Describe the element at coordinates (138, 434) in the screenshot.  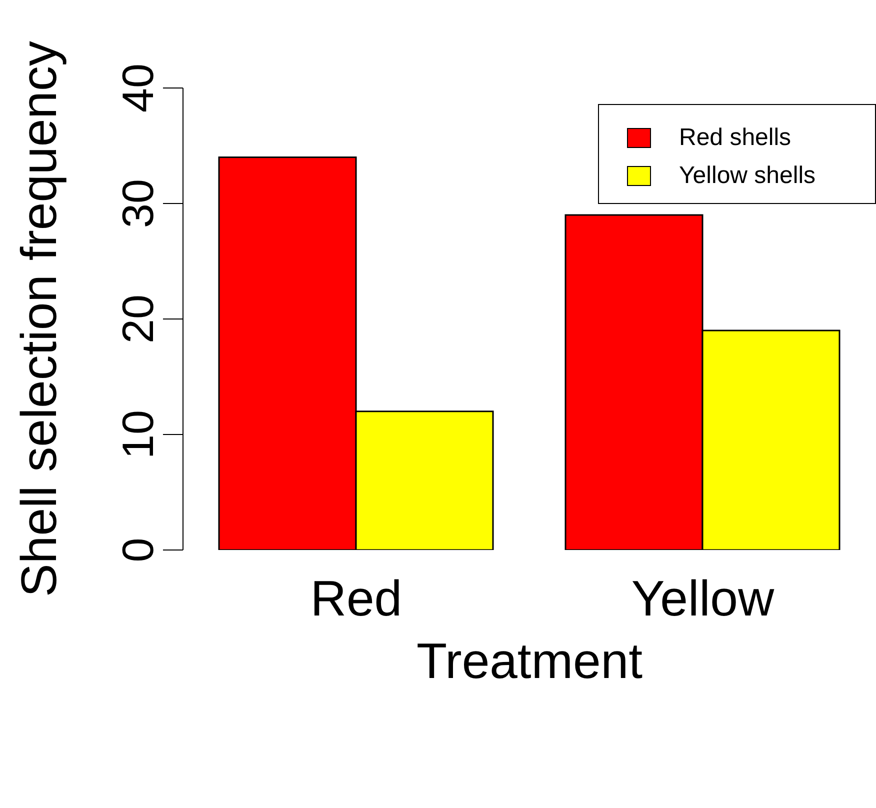
I see `y-tick-label: 10` at that location.